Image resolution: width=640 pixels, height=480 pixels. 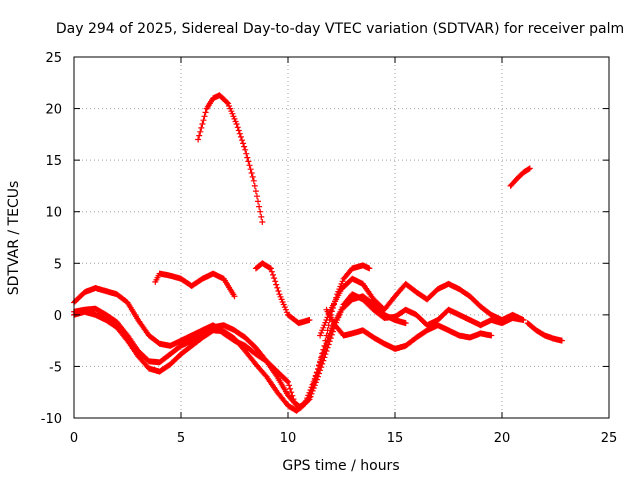 What do you see at coordinates (58, 264) in the screenshot?
I see `y-tick-label: 5` at bounding box center [58, 264].